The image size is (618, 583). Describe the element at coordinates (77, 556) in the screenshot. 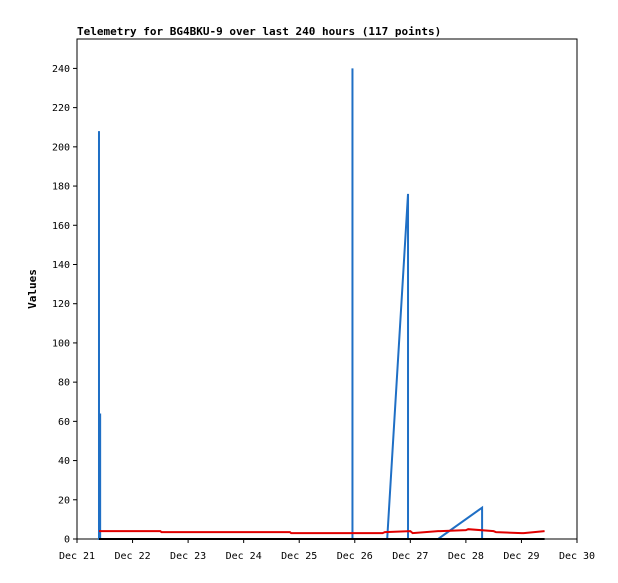

I see `x-tick-label: Dec 21` at that location.